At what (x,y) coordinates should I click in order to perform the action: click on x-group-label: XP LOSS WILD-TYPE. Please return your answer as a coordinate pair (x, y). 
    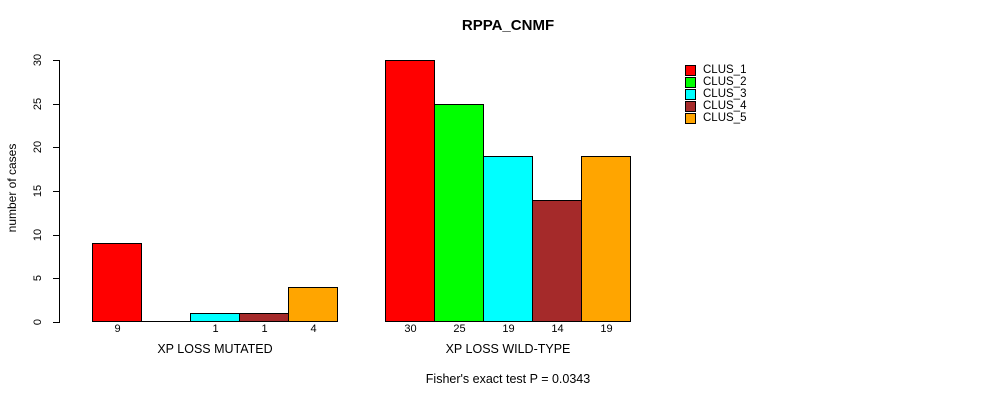
    Looking at the image, I should click on (508, 349).